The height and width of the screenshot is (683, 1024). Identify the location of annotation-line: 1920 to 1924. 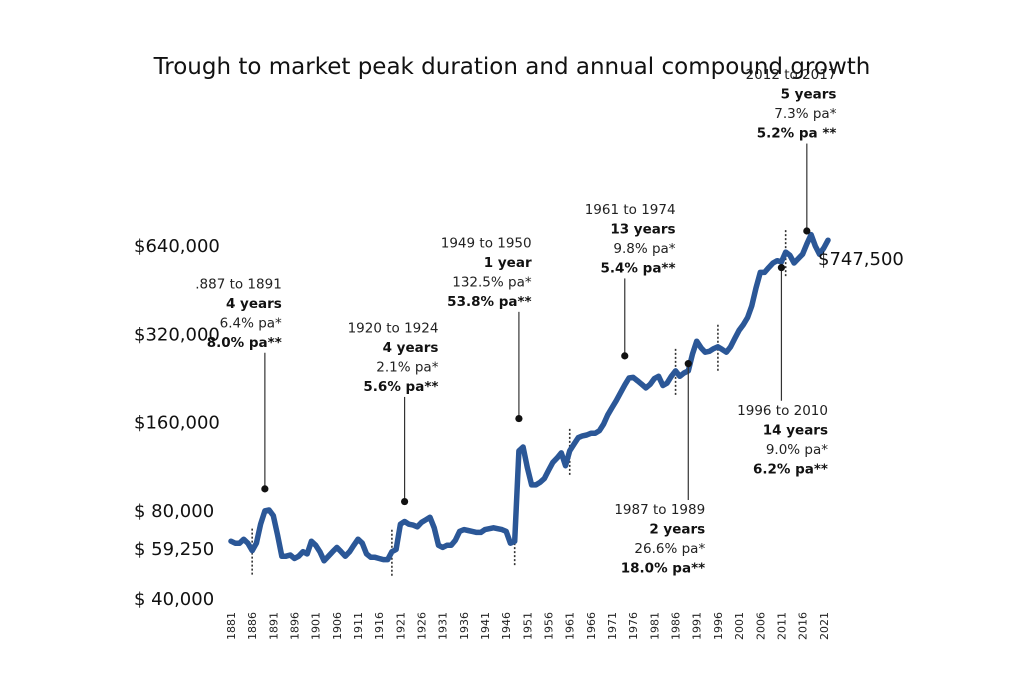
(393, 328).